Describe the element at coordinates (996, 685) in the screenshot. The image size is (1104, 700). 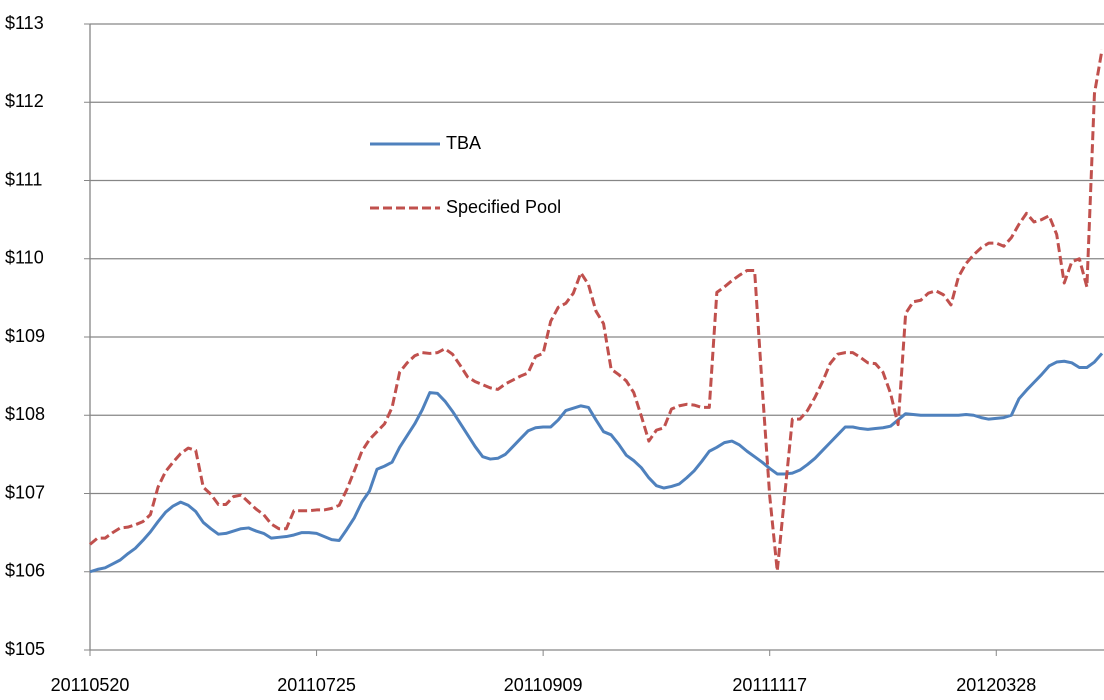
I see `x-tick-label: 20120328` at that location.